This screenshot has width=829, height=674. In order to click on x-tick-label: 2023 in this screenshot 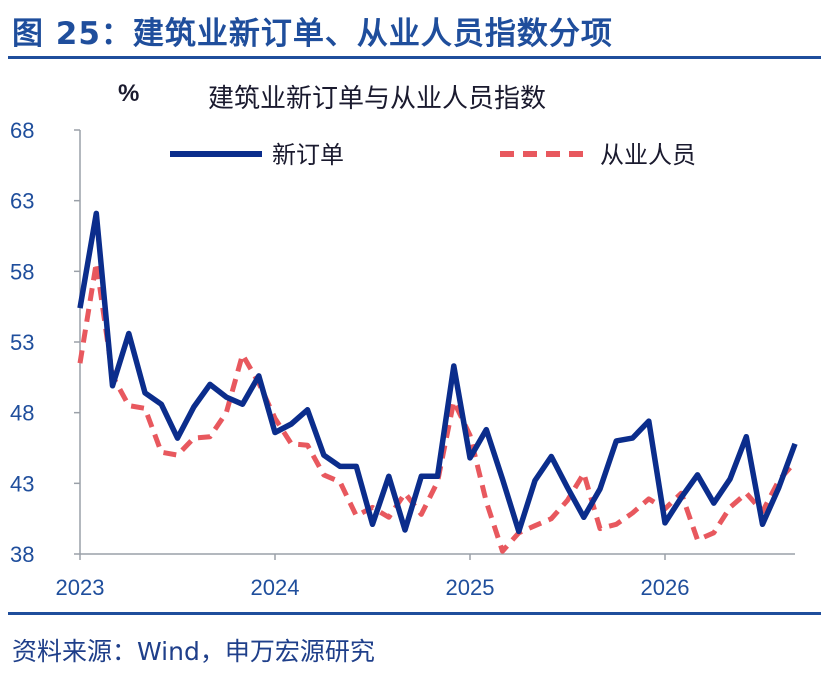, I will do `click(80, 587)`.